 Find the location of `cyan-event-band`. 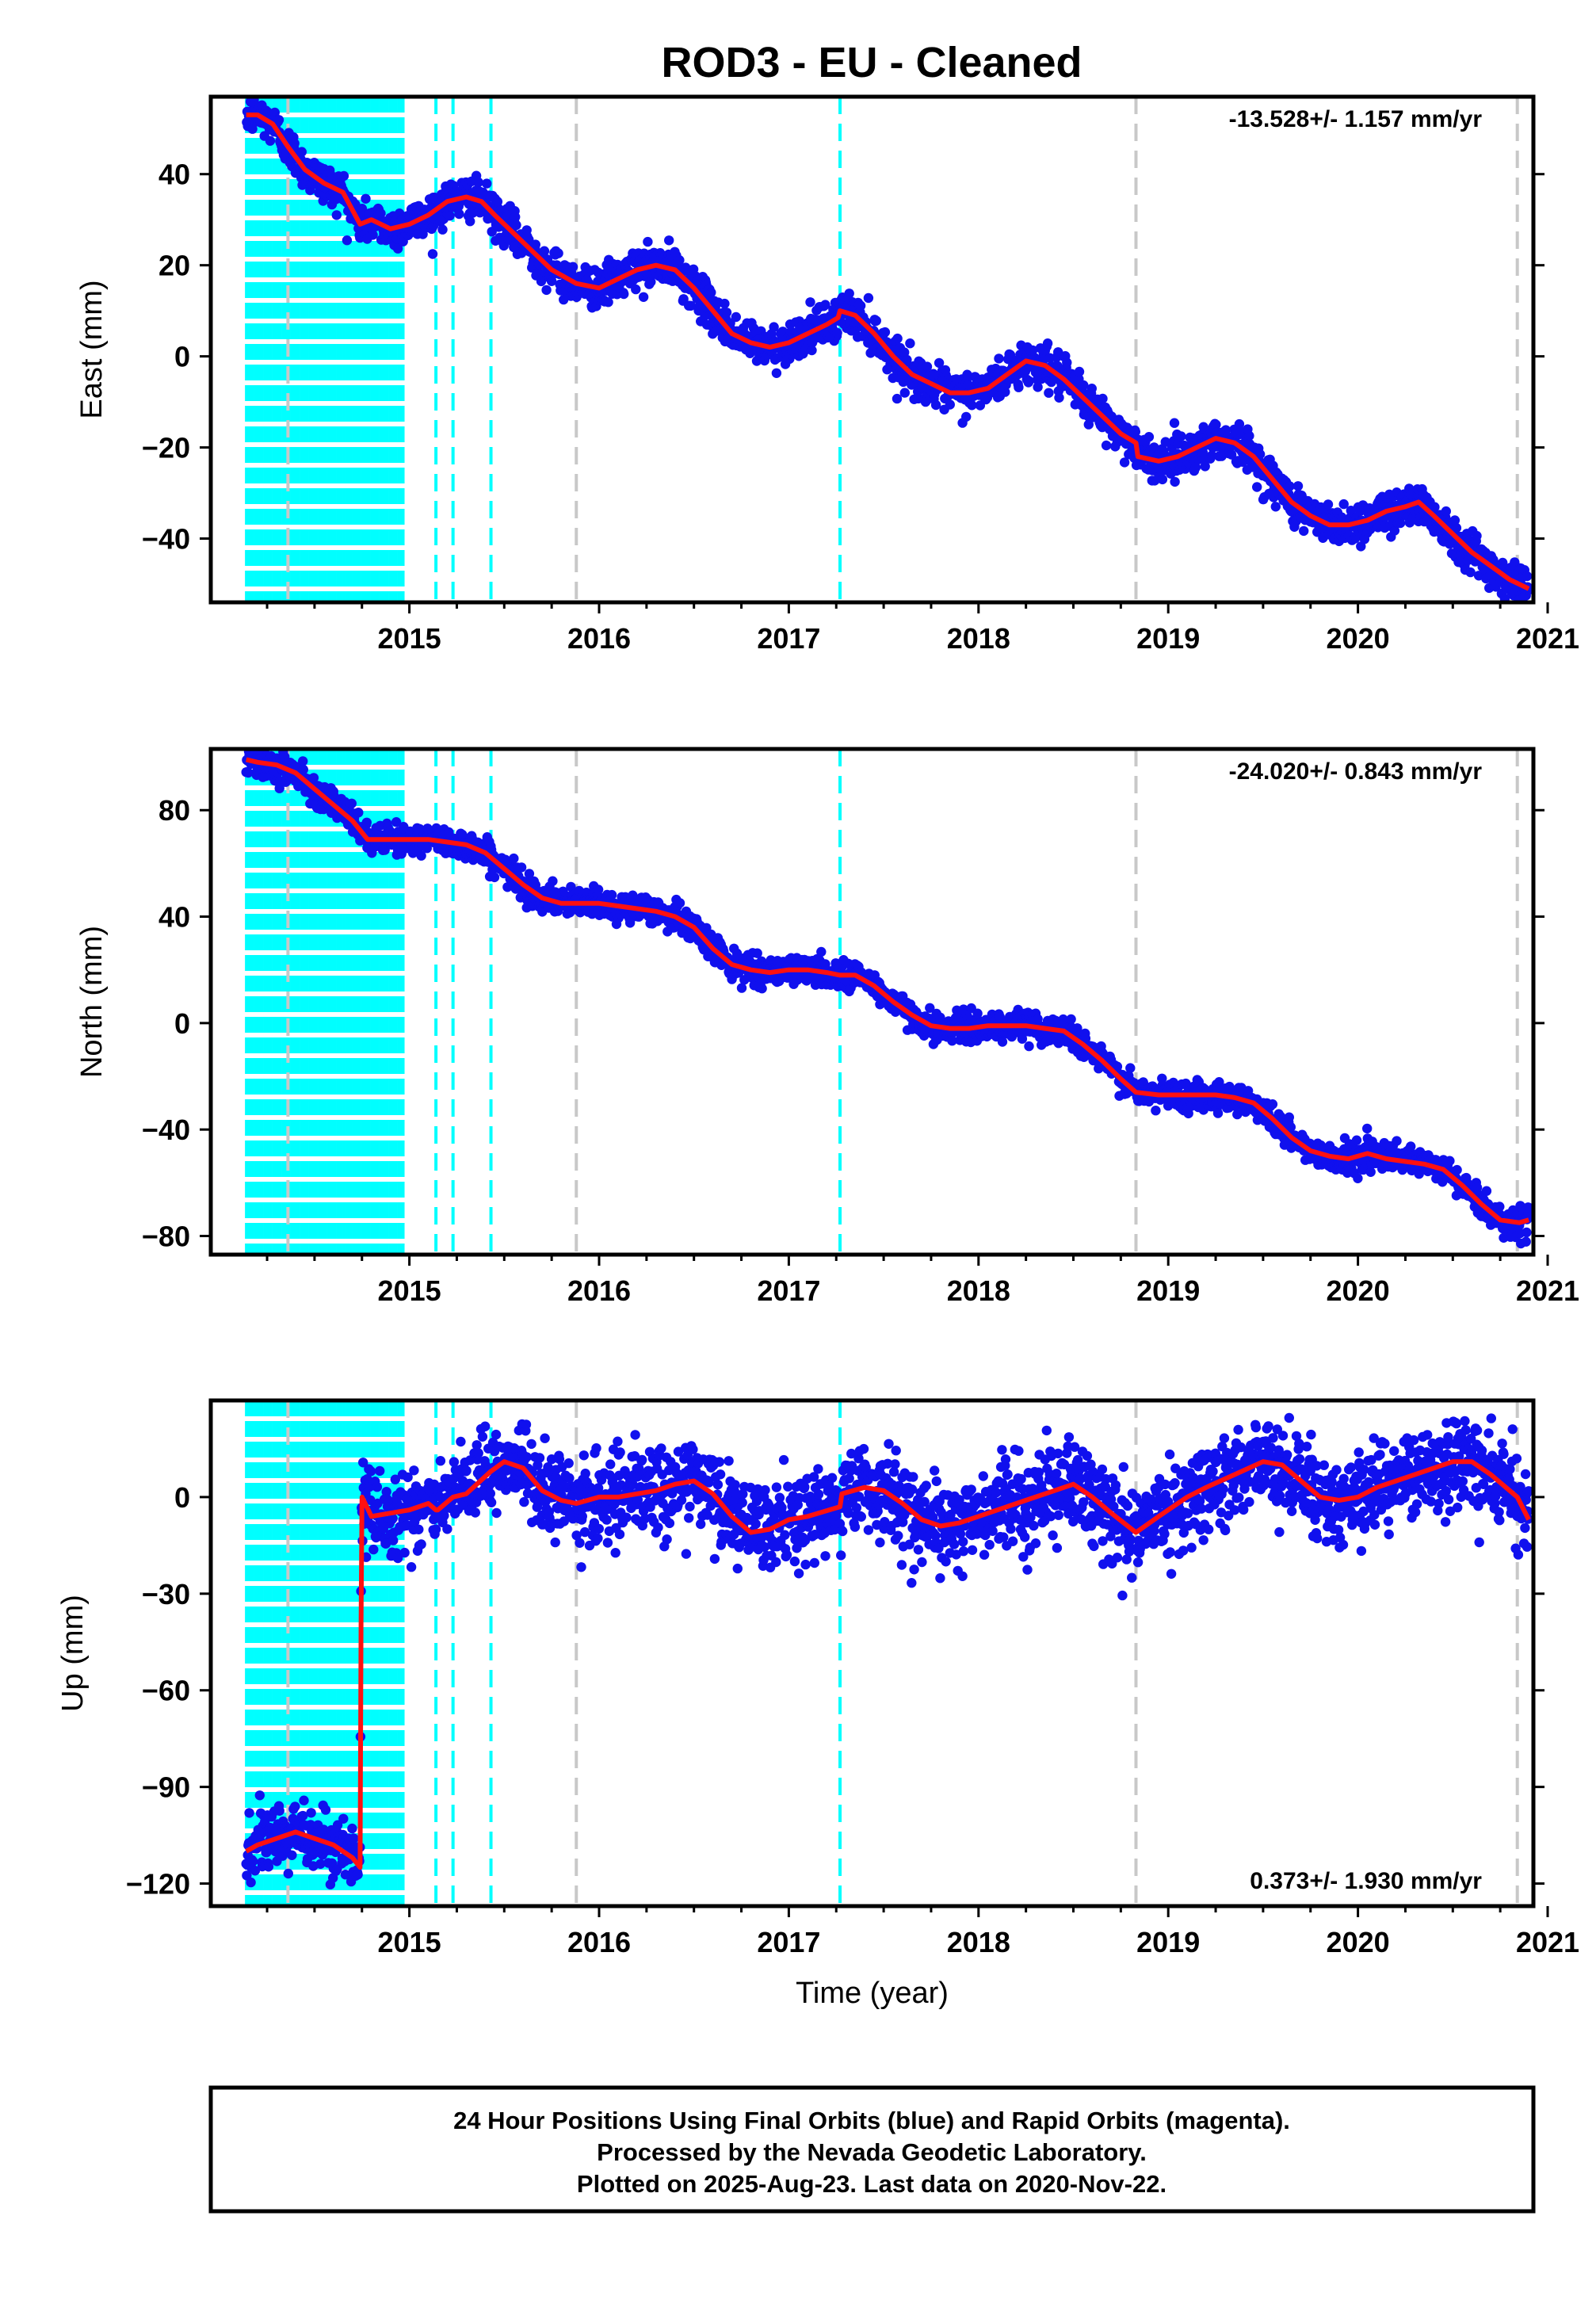

cyan-event-band is located at coordinates (325, 349).